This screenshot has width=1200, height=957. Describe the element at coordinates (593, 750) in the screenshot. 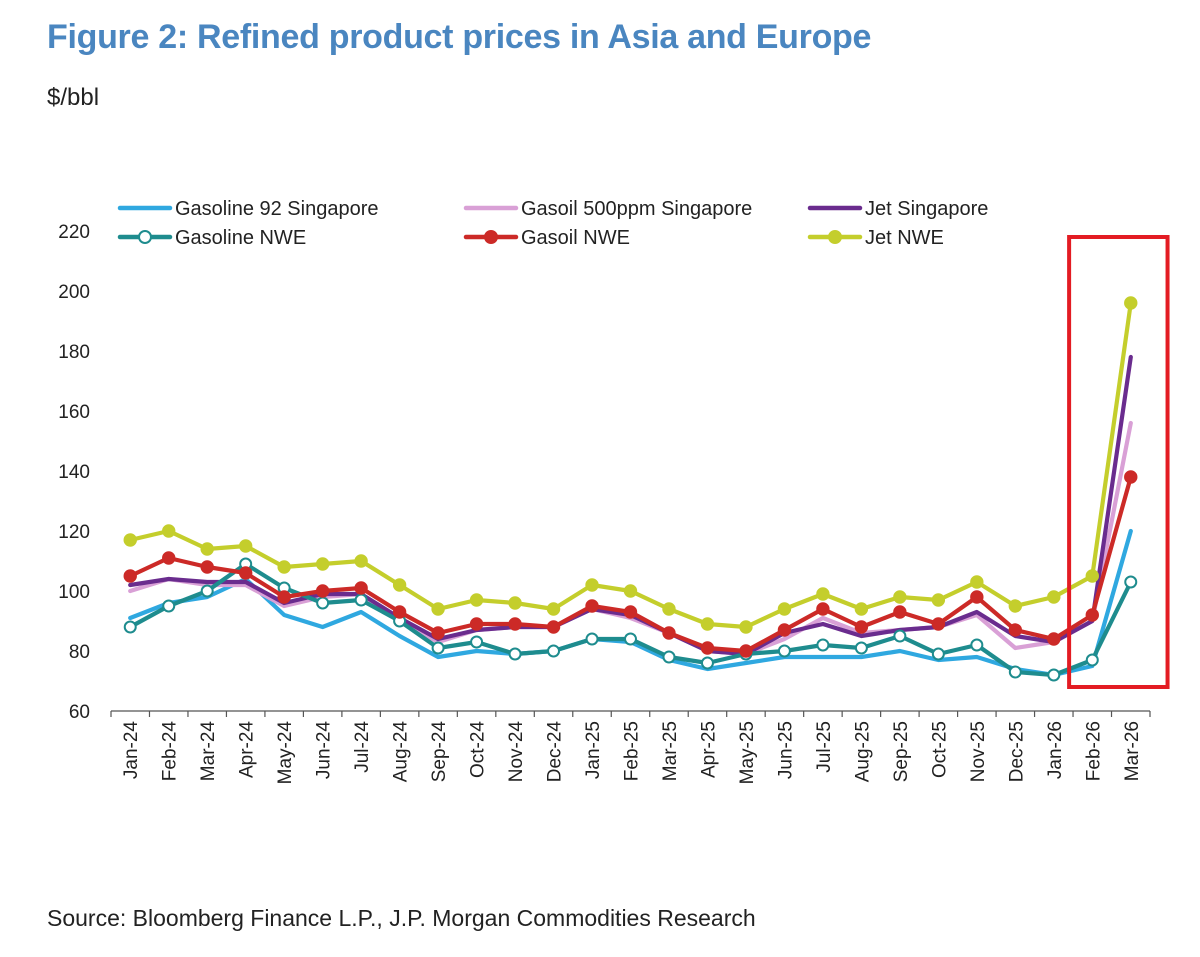

I see `x-tick-label: Jan-25` at that location.